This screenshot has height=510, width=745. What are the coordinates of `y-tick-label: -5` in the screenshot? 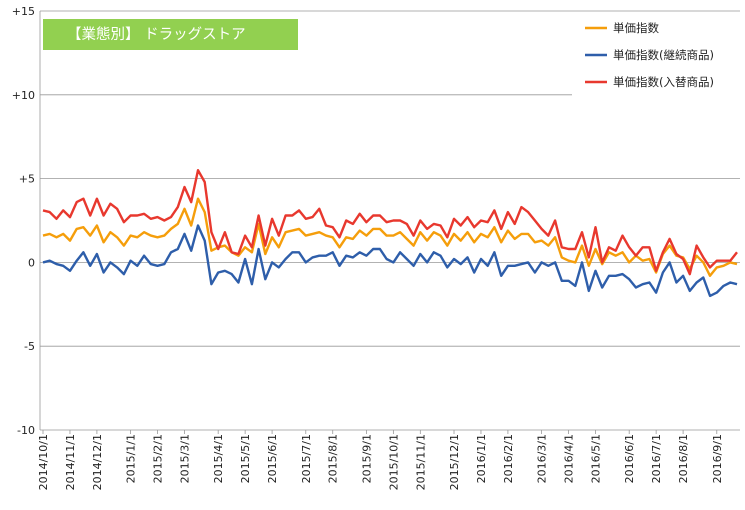 It's located at (29, 346).